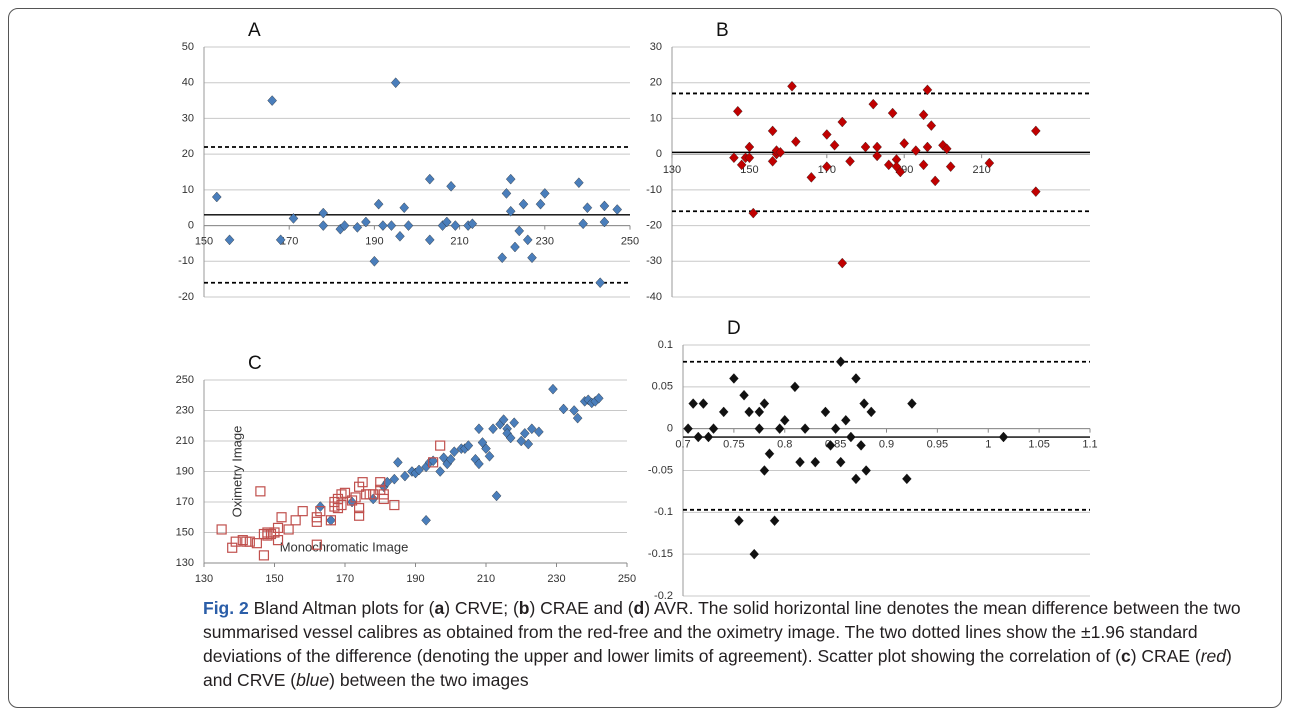  What do you see at coordinates (733, 445) in the screenshot?
I see `x-tick-label: 0.75` at bounding box center [733, 445].